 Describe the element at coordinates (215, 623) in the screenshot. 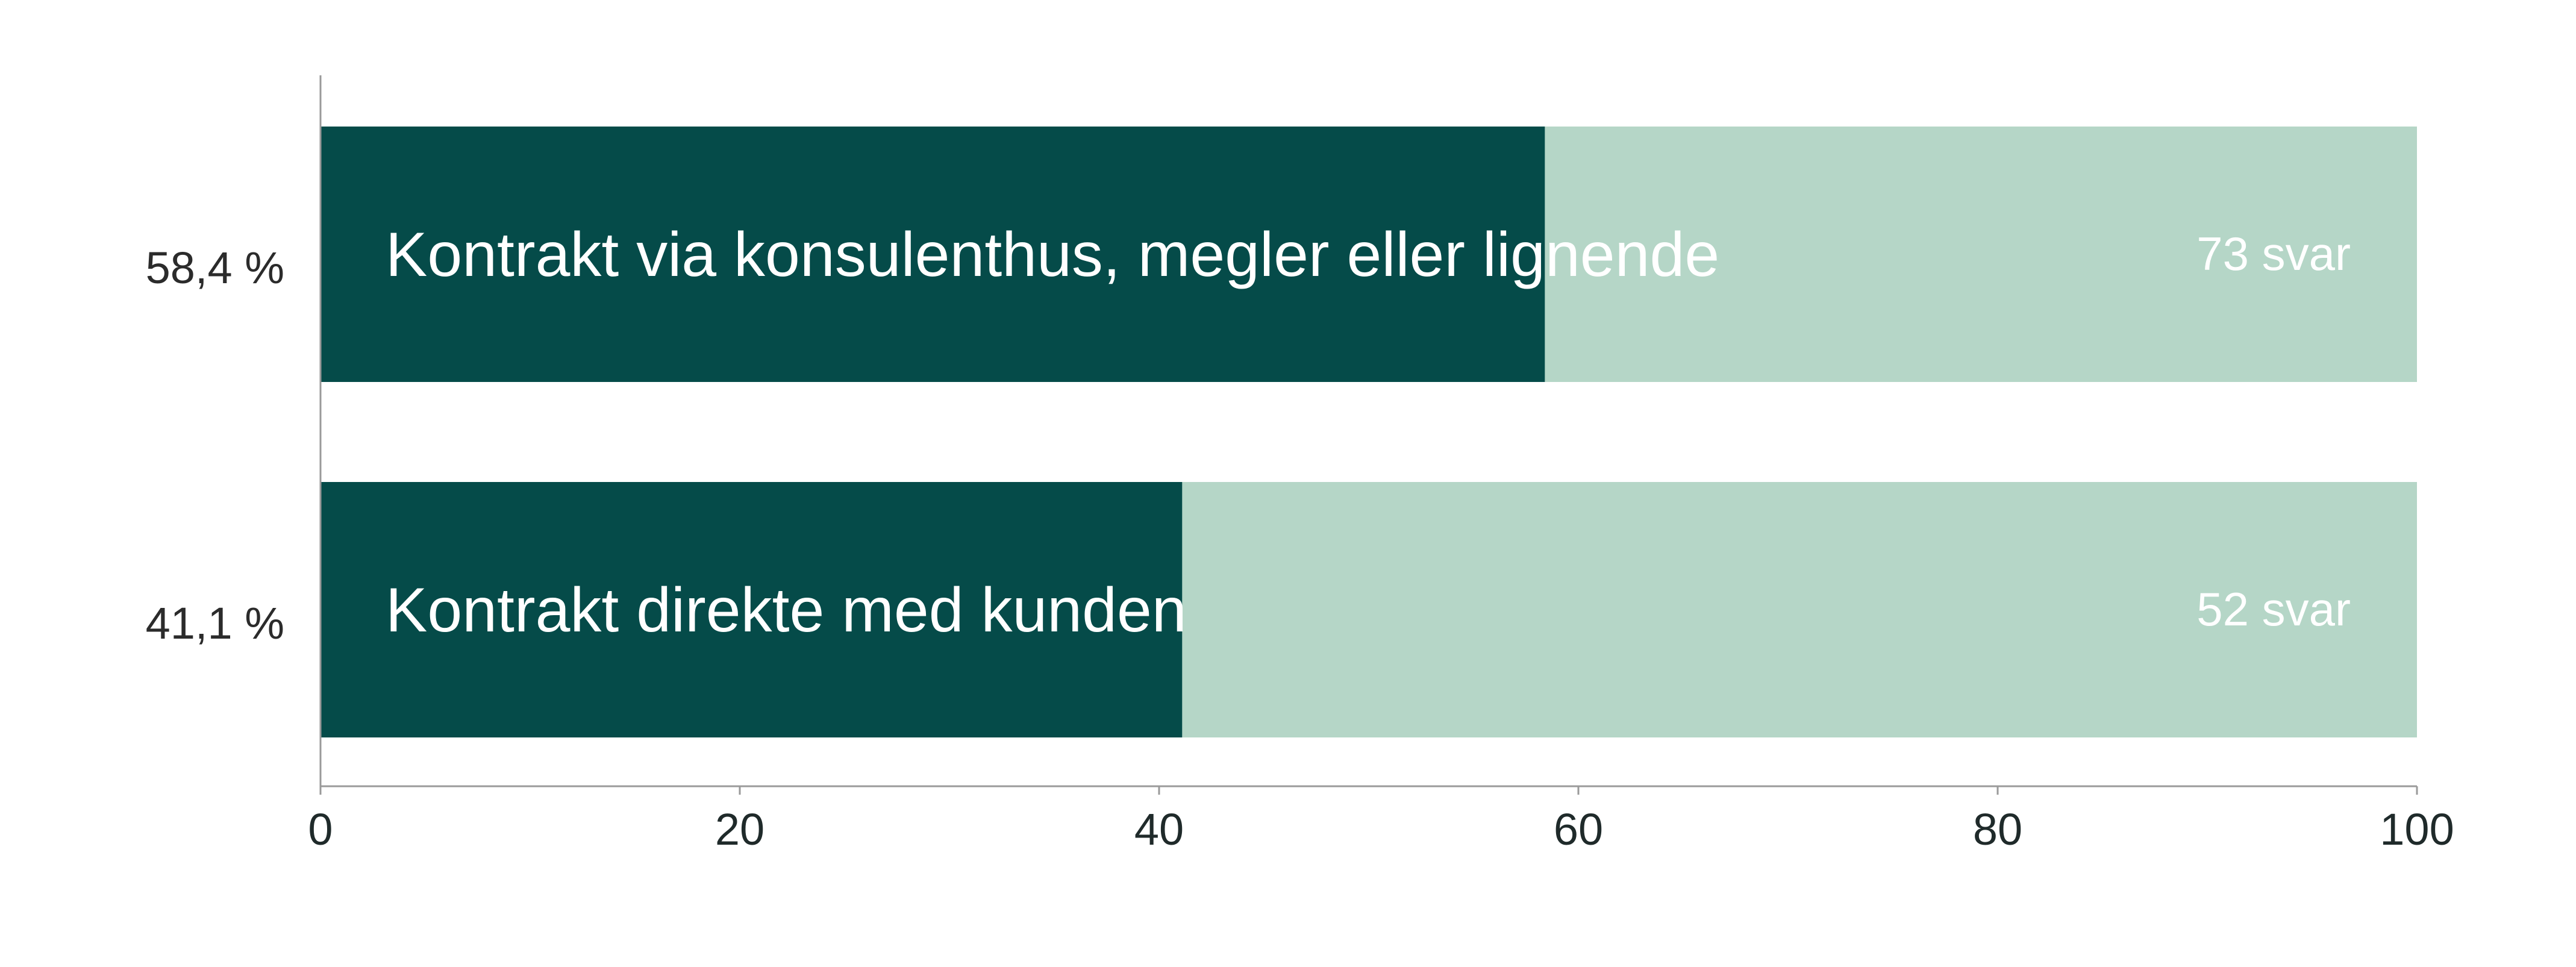

I see `bar-percent-label: 41,1 %` at that location.